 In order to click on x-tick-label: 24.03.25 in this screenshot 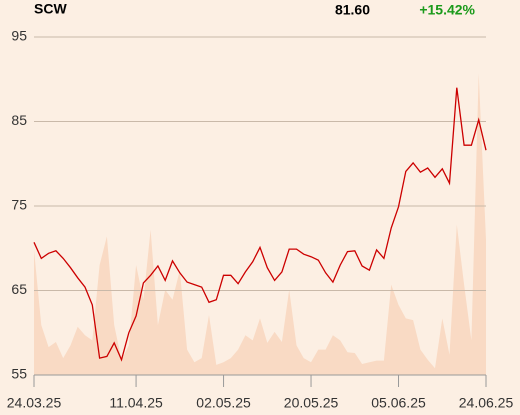, I will do `click(34, 403)`.